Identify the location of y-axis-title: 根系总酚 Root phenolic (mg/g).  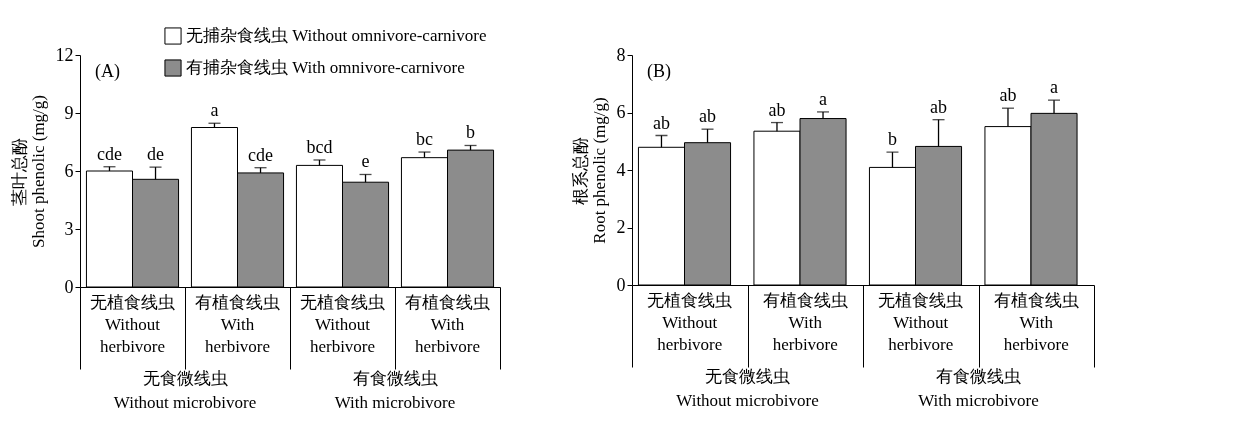
(589, 170).